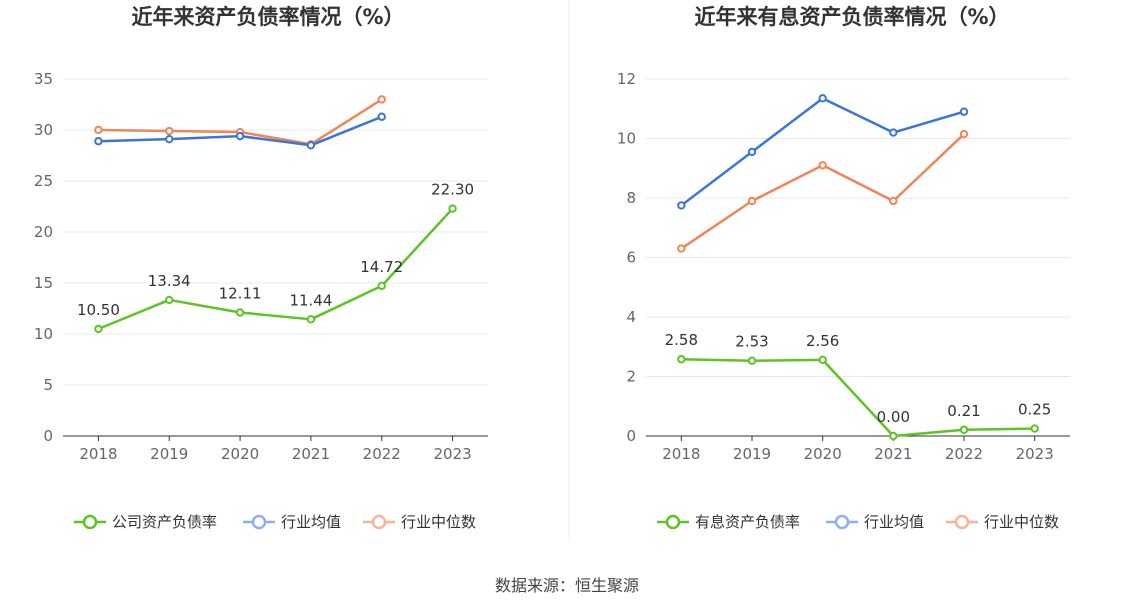 The width and height of the screenshot is (1134, 612). Describe the element at coordinates (631, 198) in the screenshot. I see `y-tick-label: 8` at that location.